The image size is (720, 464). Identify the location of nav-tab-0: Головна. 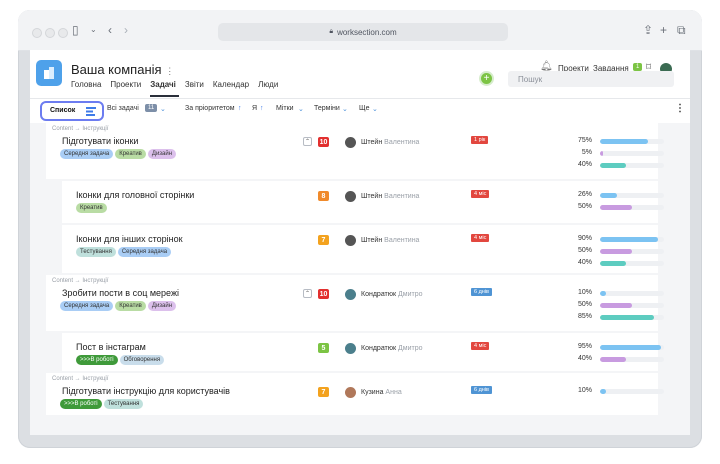
(86, 84).